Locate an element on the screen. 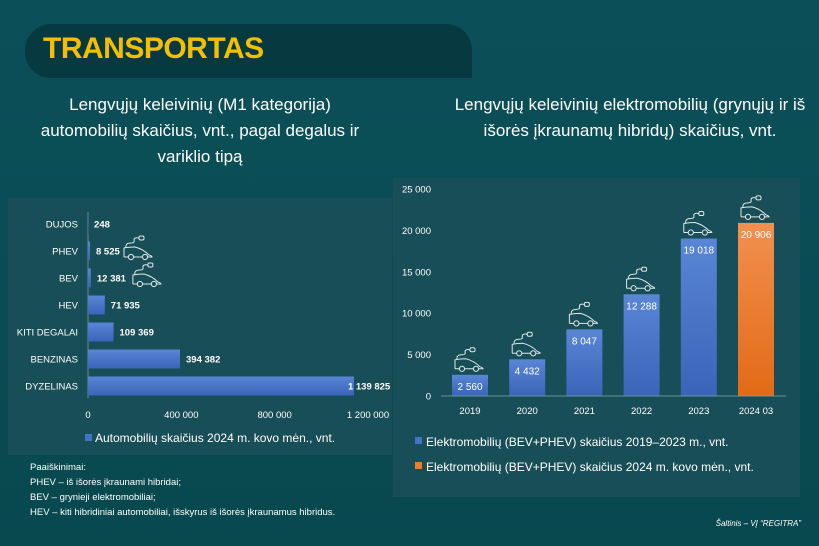 The width and height of the screenshot is (819, 546). x-tick-label: 400 000 is located at coordinates (181, 415).